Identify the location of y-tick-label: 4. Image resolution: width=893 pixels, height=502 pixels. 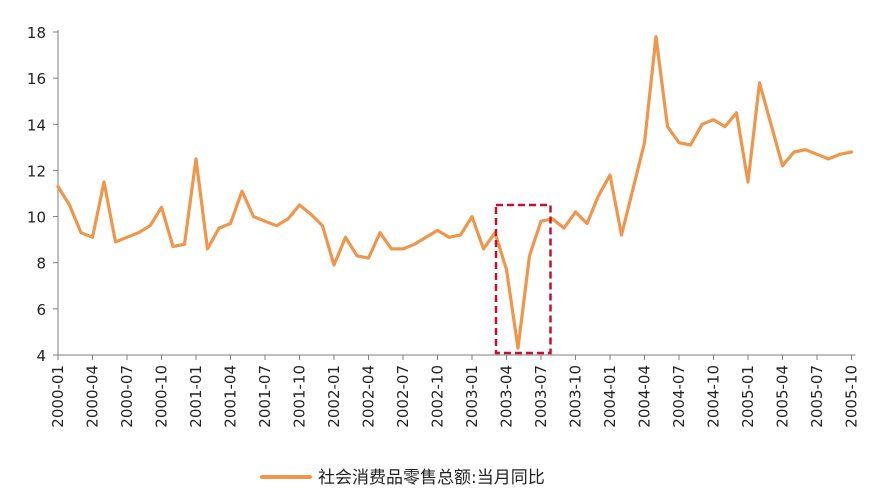
(41, 356).